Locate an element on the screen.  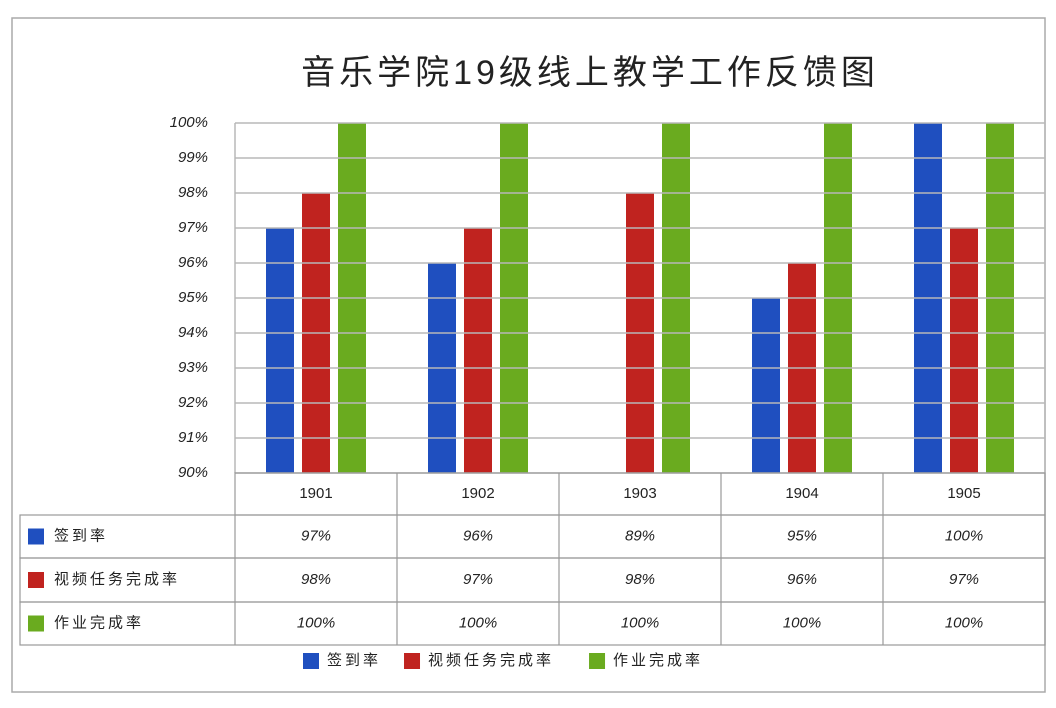
x-tick-label: 1905 is located at coordinates (963, 493).